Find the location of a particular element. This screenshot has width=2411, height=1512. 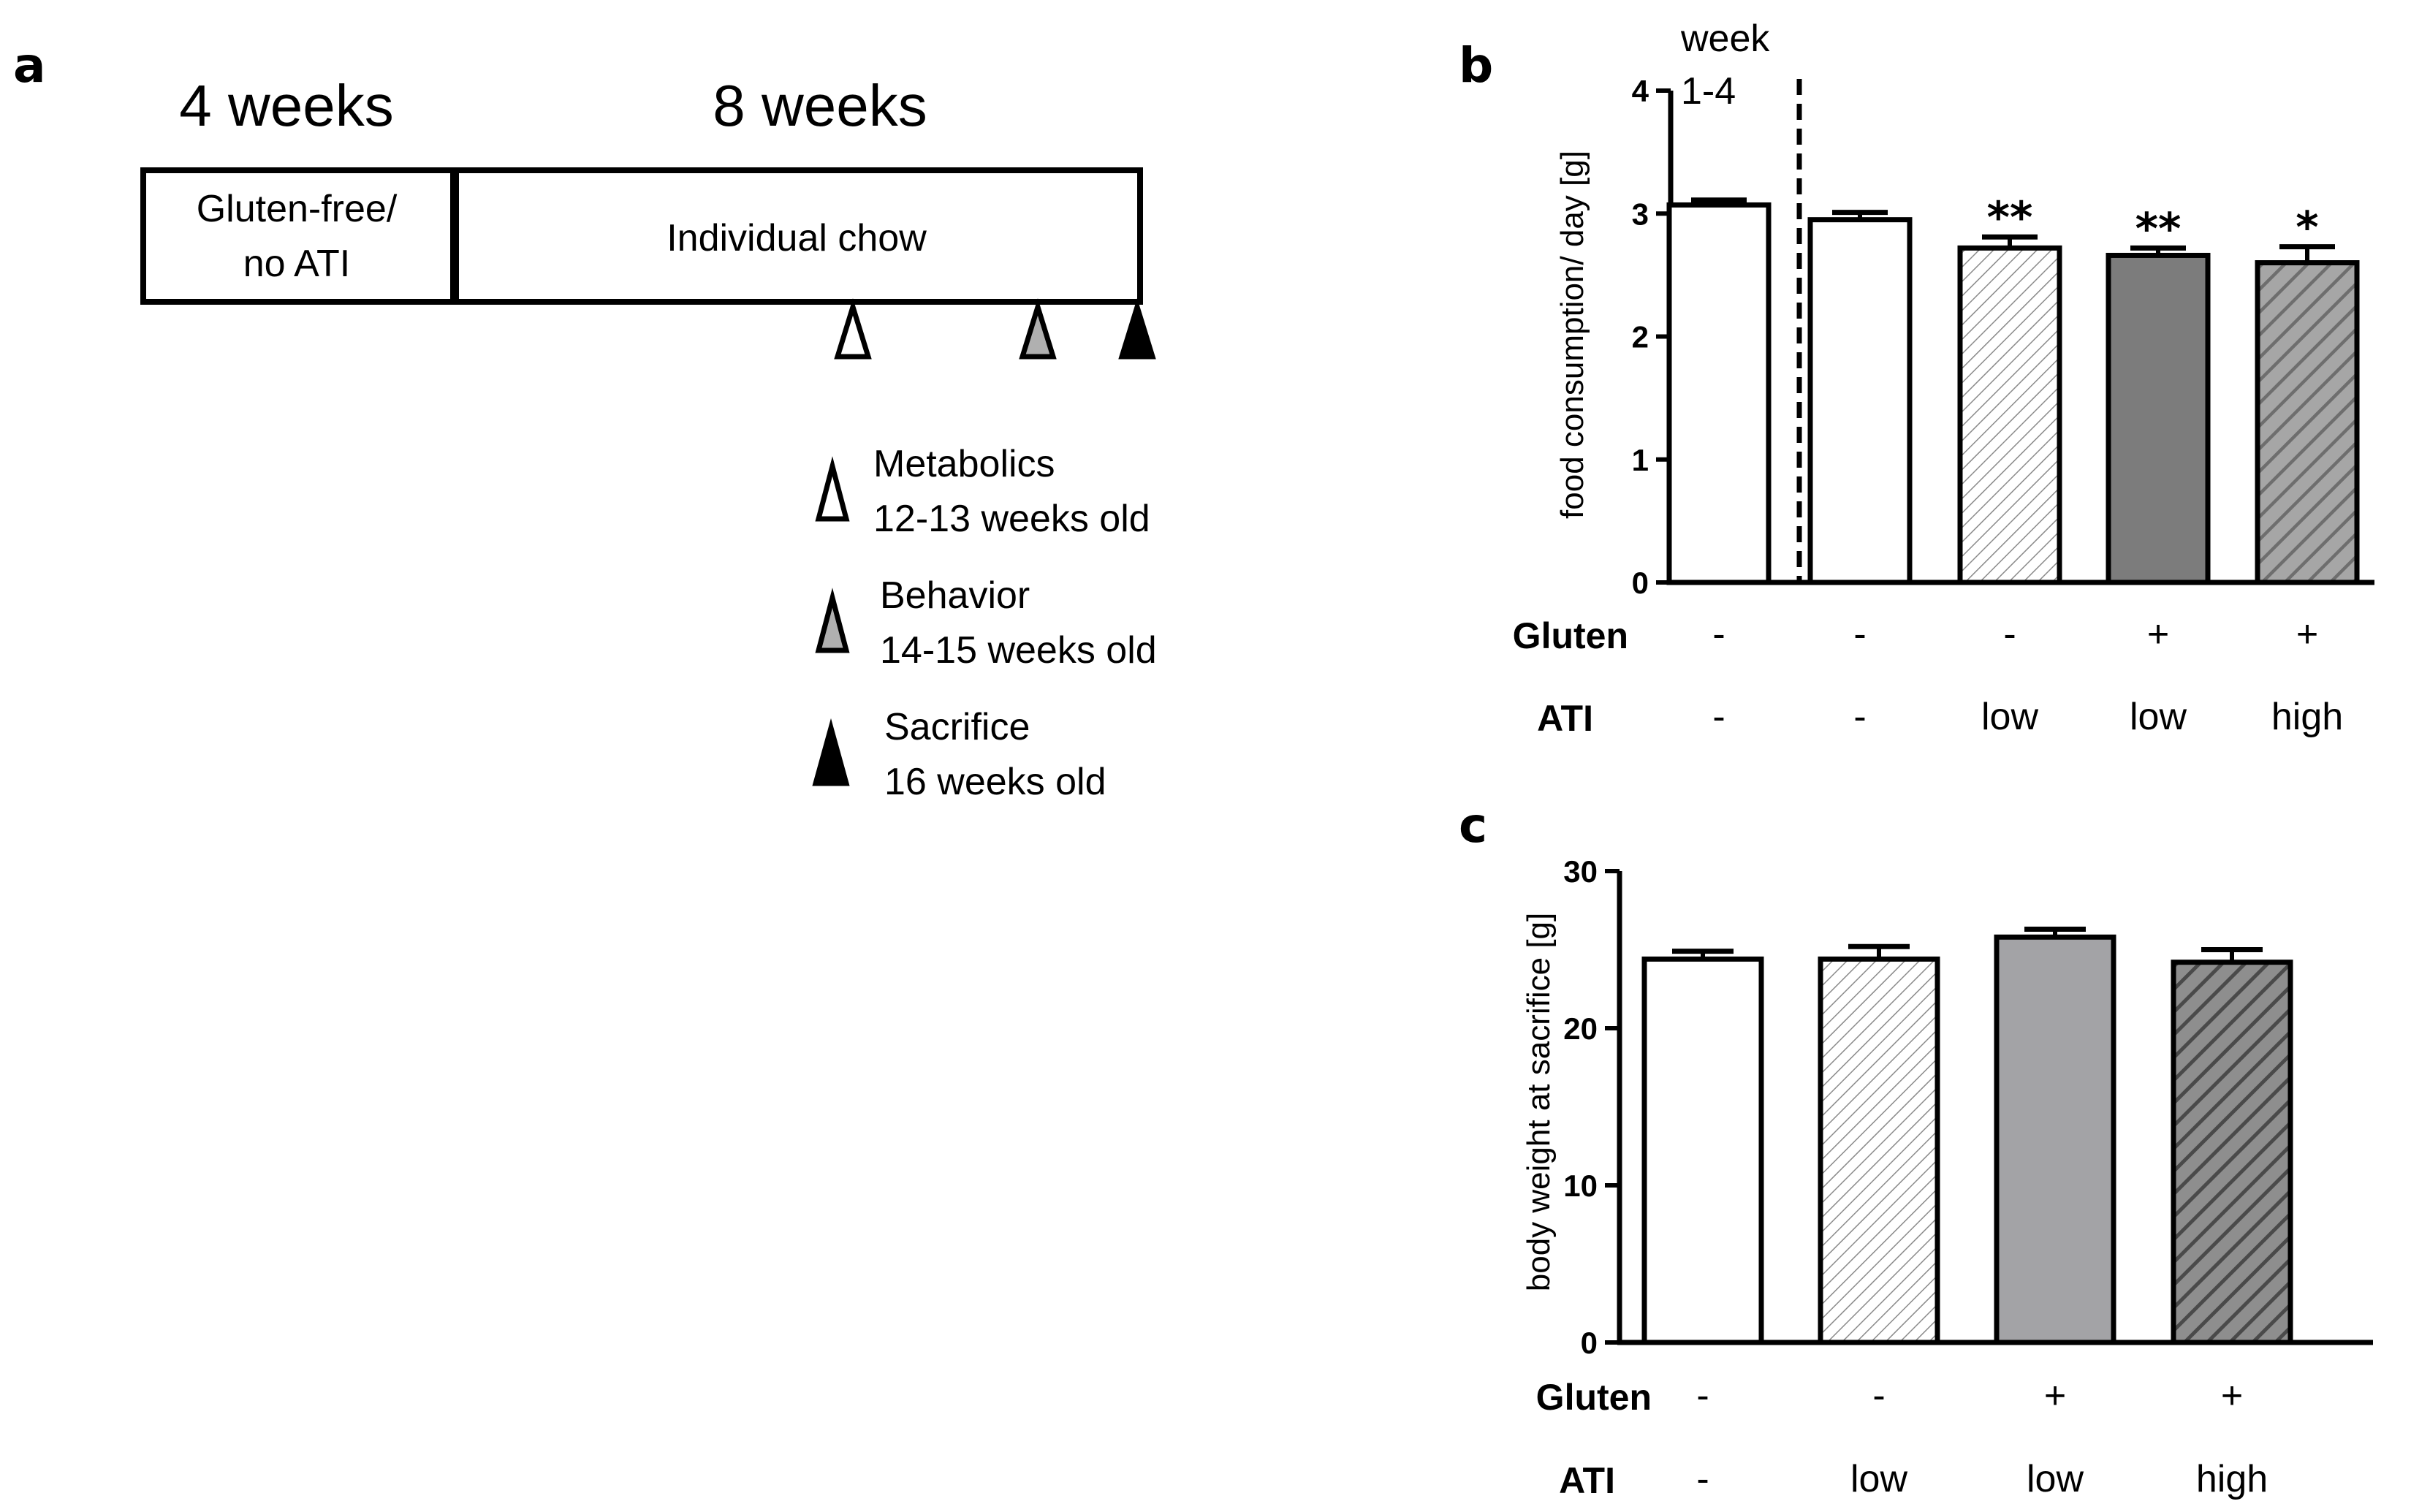

chart-b-ylabel: food consumption/ day [g] is located at coordinates (1572, 335).